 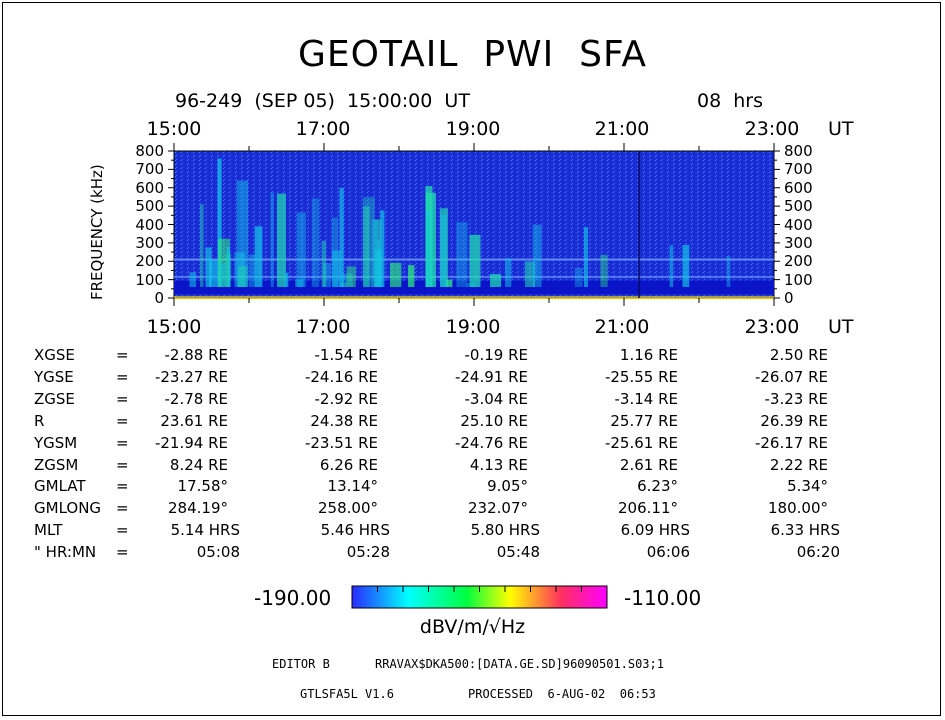 What do you see at coordinates (657, 486) in the screenshot?
I see `orbit-value-cell: 6.23°` at bounding box center [657, 486].